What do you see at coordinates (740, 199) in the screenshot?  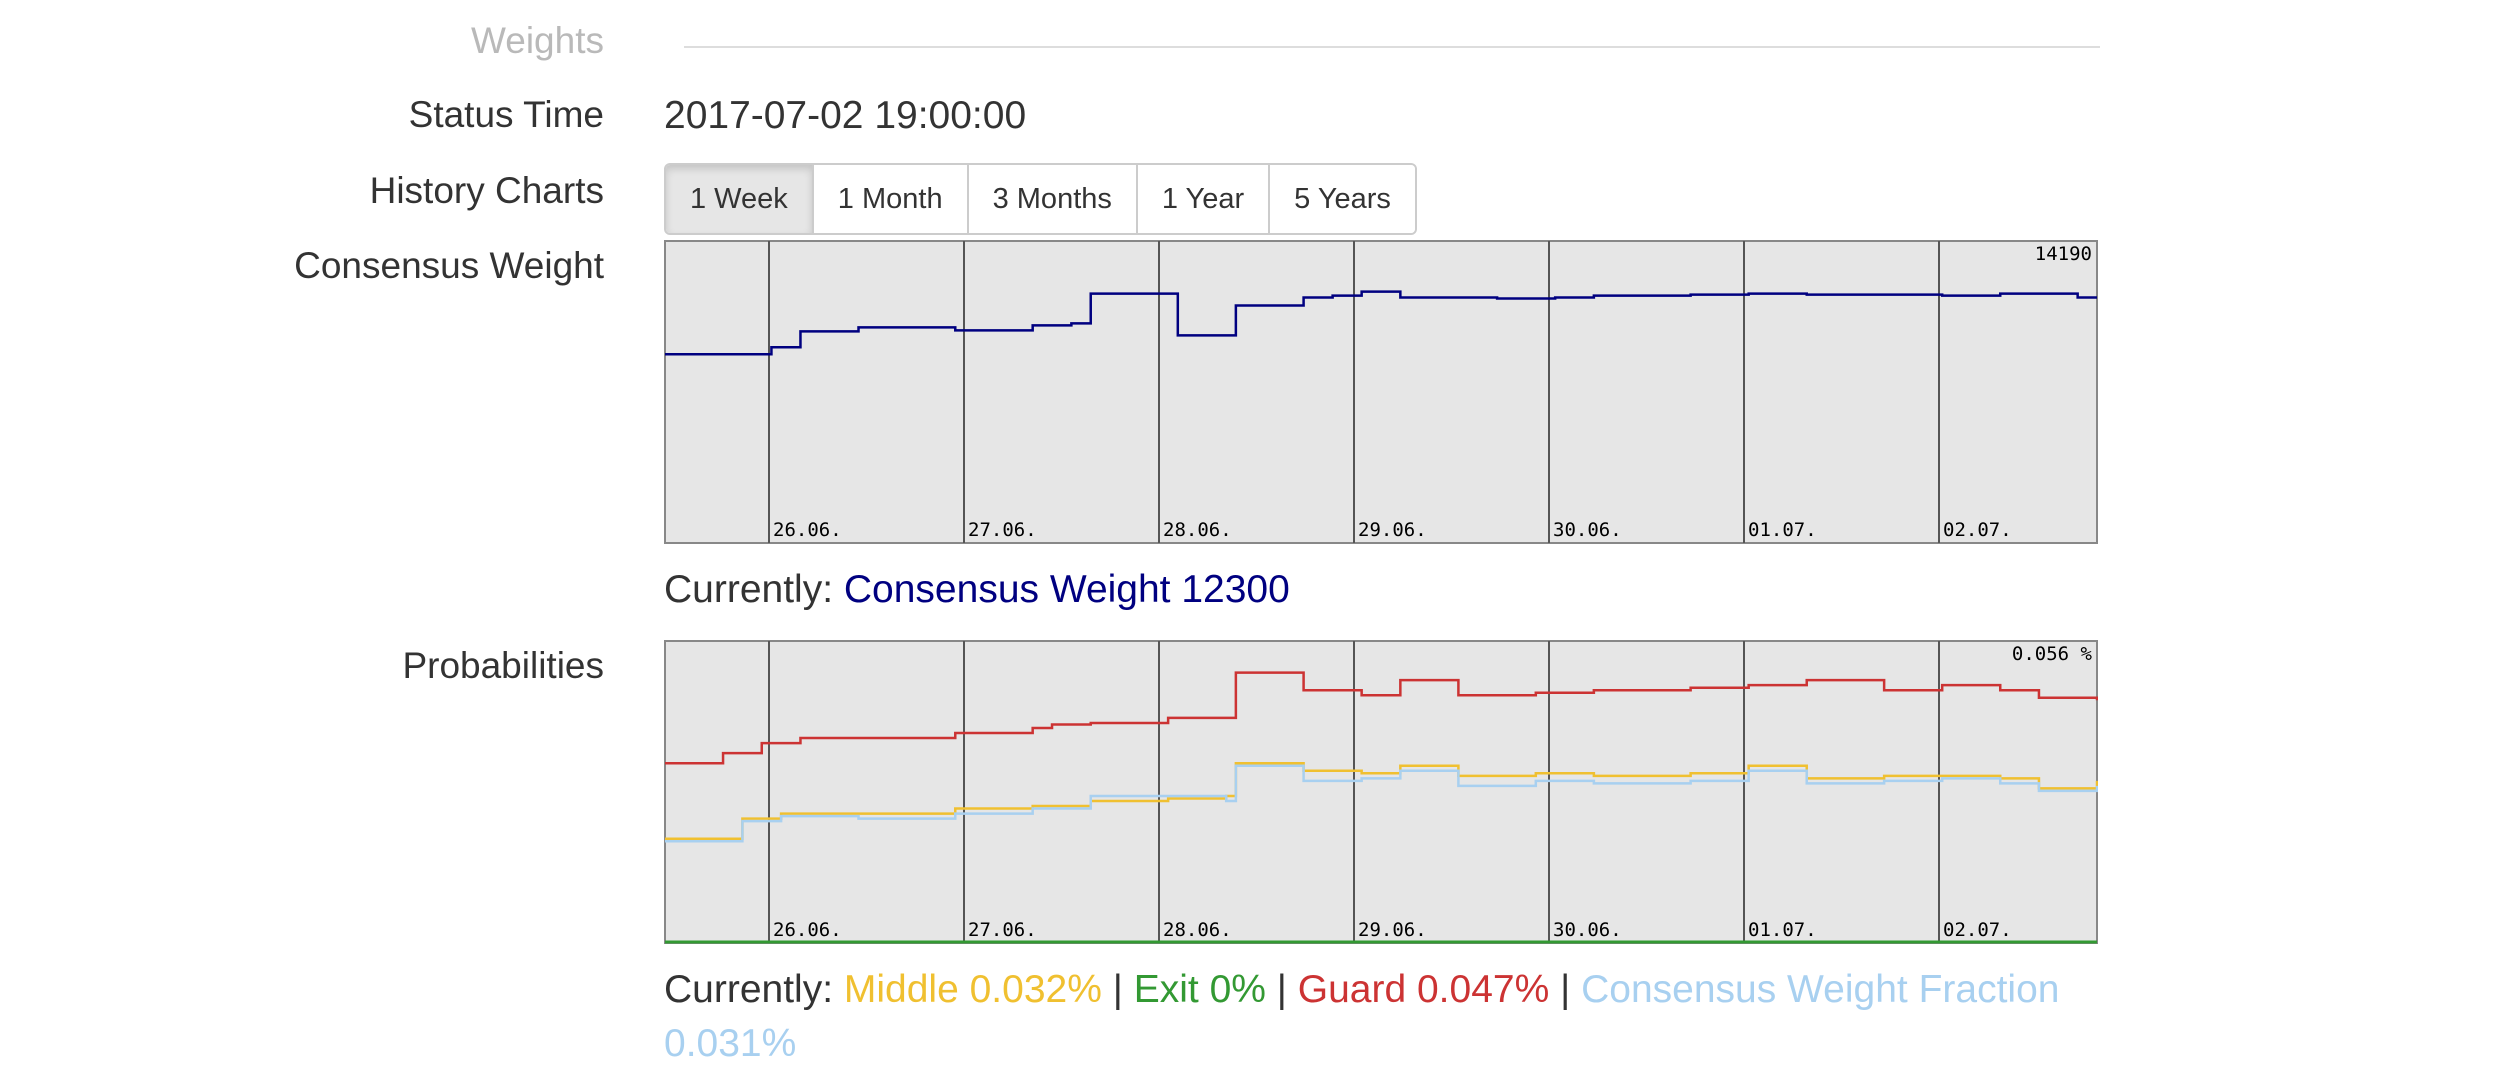 I see `history-button-1-week: 1 Week` at bounding box center [740, 199].